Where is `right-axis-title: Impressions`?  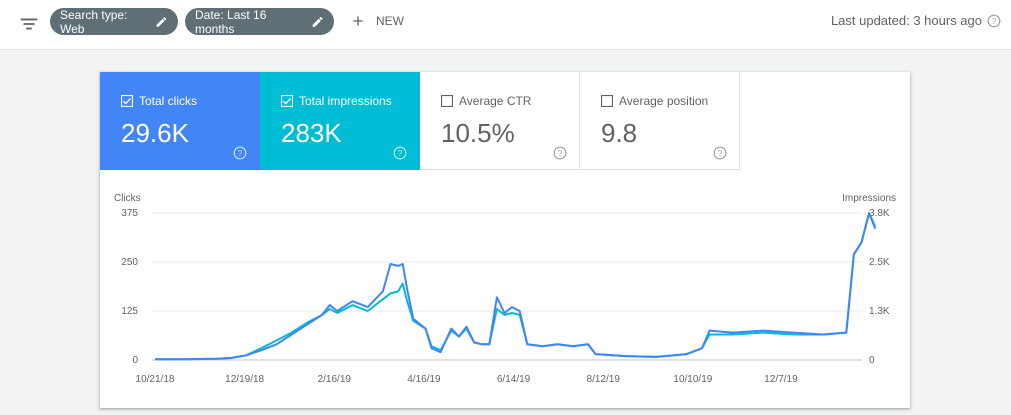 right-axis-title: Impressions is located at coordinates (869, 198).